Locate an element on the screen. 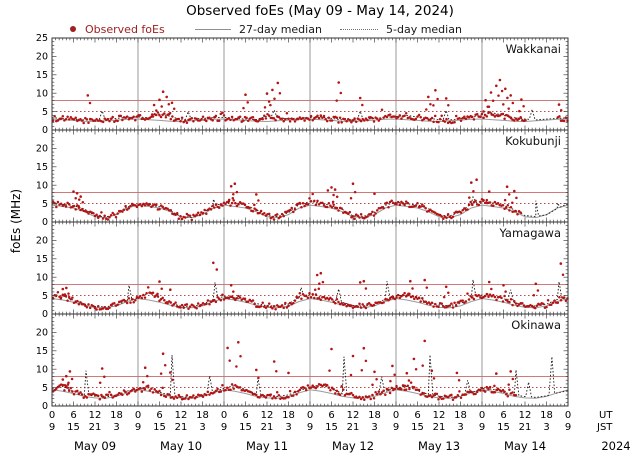 Image resolution: width=640 pixels, height=457 pixels. chart-legend: Observed foEs 27-day median 5-day median is located at coordinates (320, 29).